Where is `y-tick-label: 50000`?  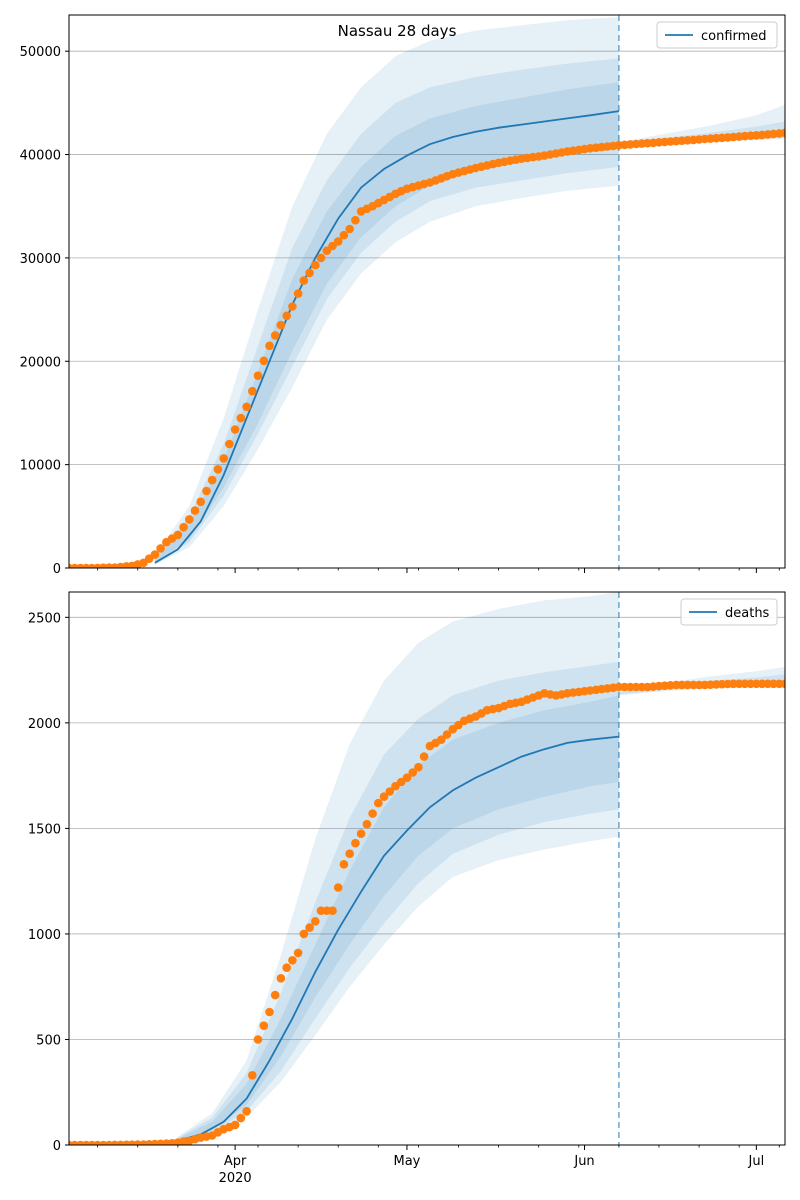
y-tick-label: 50000 is located at coordinates (40, 52).